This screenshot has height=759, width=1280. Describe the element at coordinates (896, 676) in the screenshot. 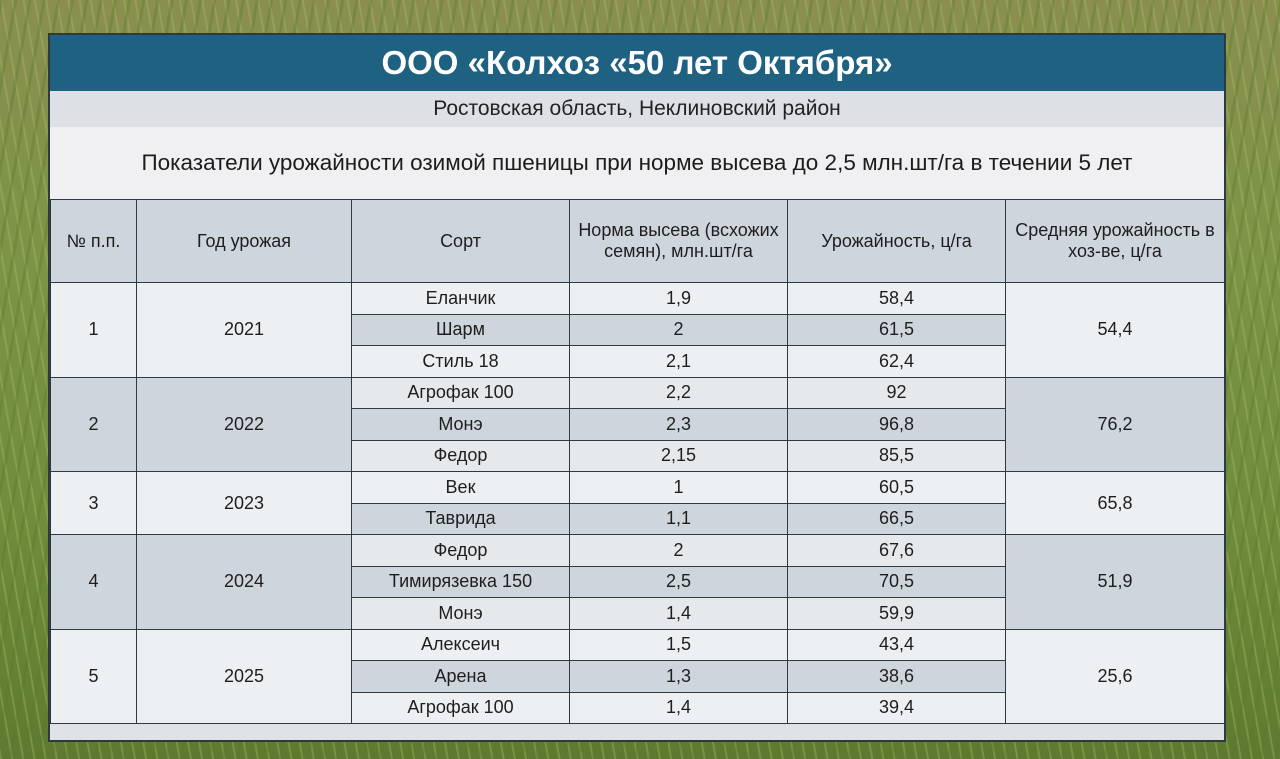

I see `yield-cell: 38,6` at that location.